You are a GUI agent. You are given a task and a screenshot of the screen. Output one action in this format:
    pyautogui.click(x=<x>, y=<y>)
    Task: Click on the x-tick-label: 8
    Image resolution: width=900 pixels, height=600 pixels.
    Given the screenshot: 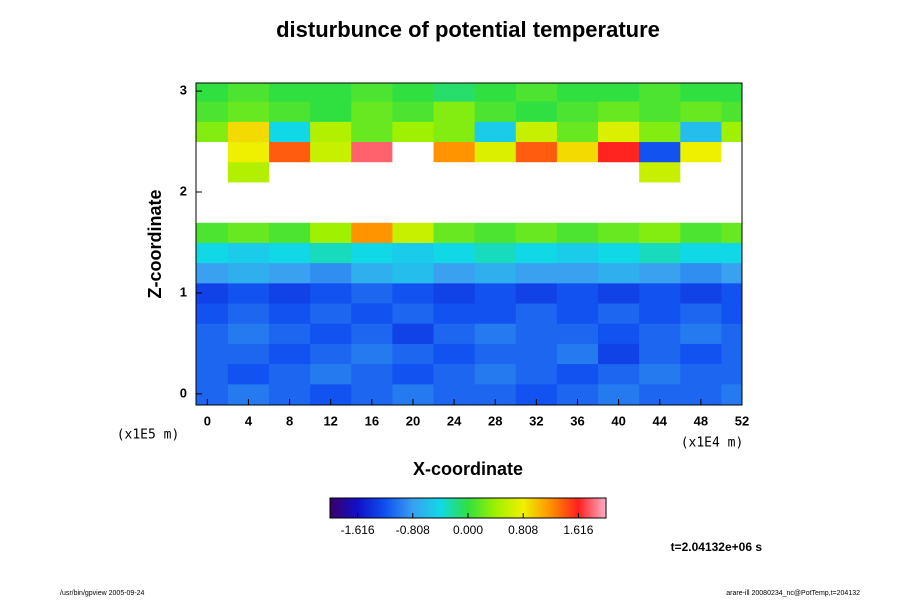 What is the action you would take?
    pyautogui.click(x=289, y=420)
    